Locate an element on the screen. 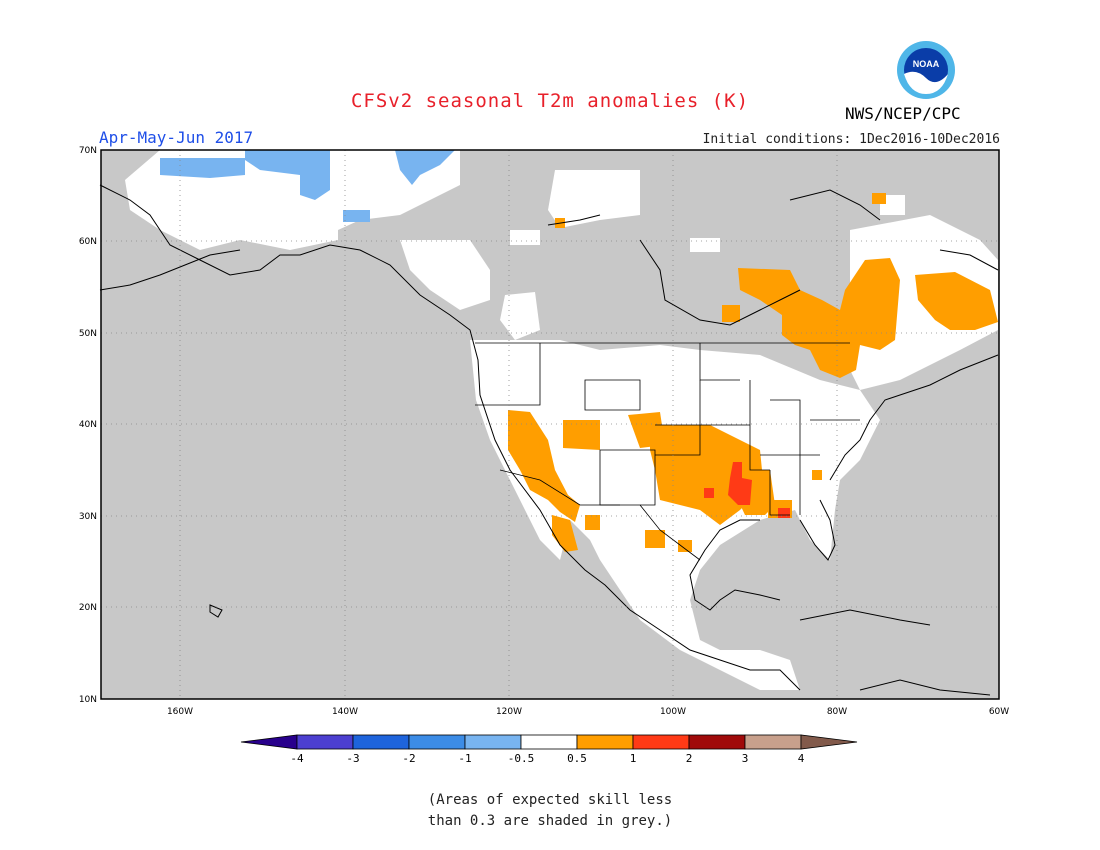 This screenshot has height=850, width=1100. skill-note-line: (Areas of expected skill less is located at coordinates (550, 800).